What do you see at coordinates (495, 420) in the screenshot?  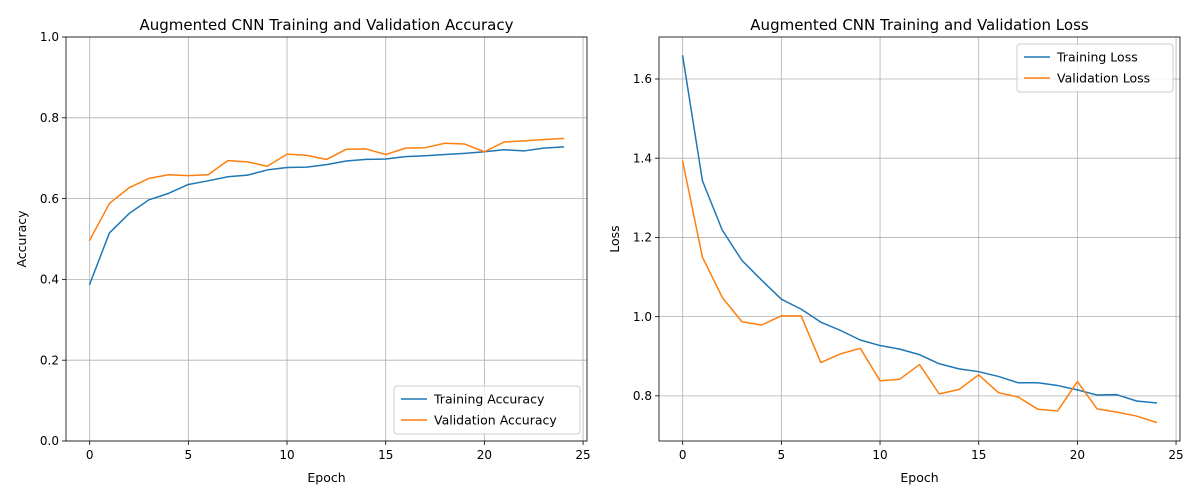 I see `legend-label: Validation Accuracy` at bounding box center [495, 420].